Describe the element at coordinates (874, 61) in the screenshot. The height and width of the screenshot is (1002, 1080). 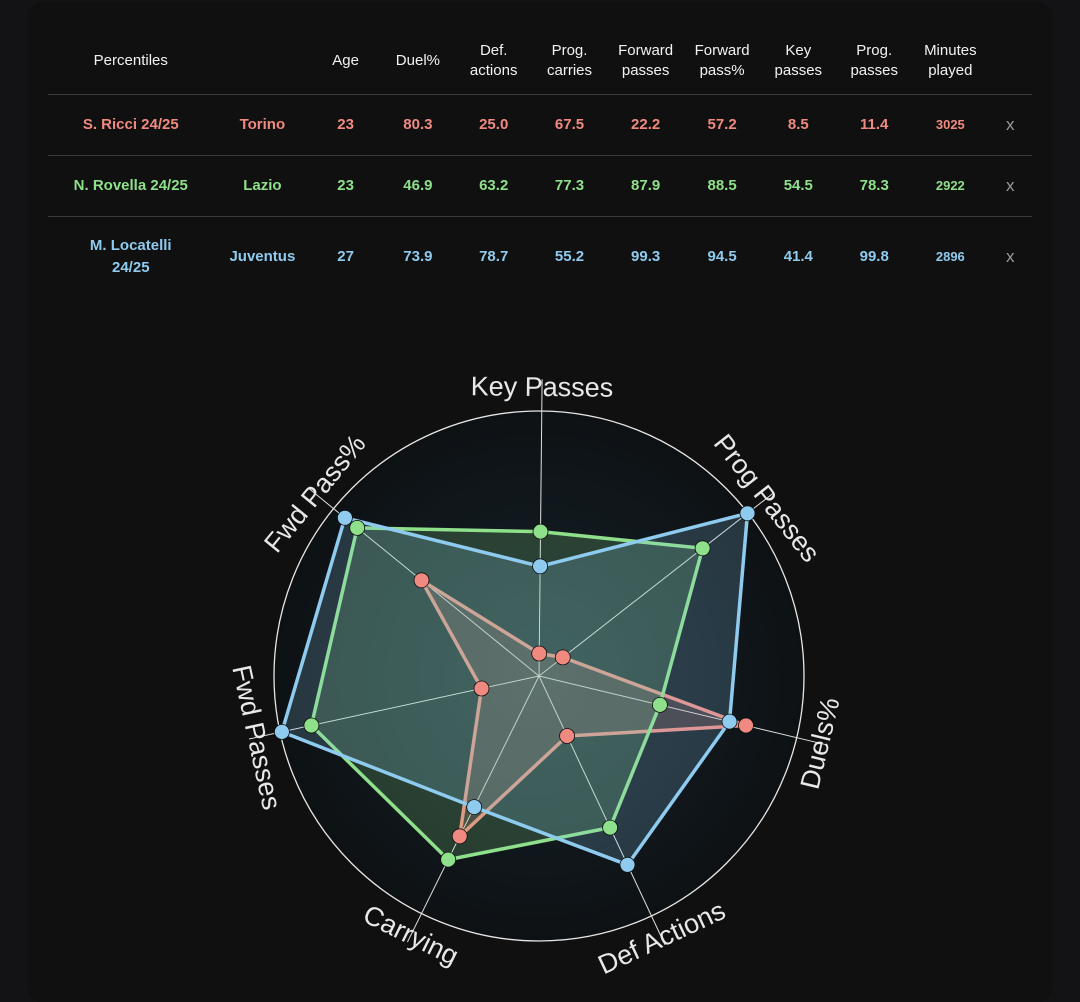
I see `header-prog-passes: Prog. passes` at that location.